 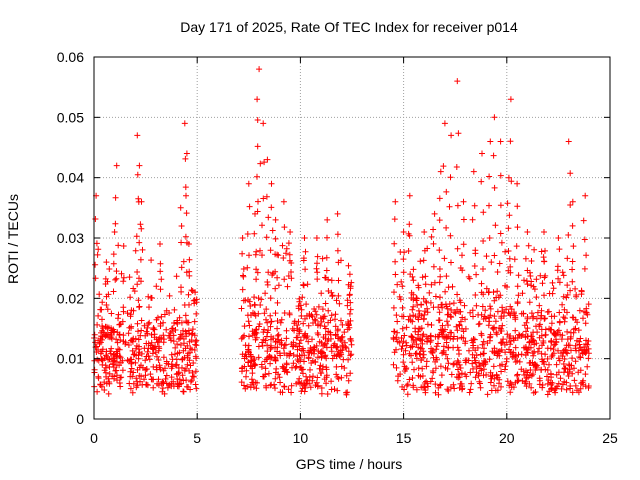 What do you see at coordinates (70, 238) in the screenshot?
I see `y-tick-label: 0.03` at bounding box center [70, 238].